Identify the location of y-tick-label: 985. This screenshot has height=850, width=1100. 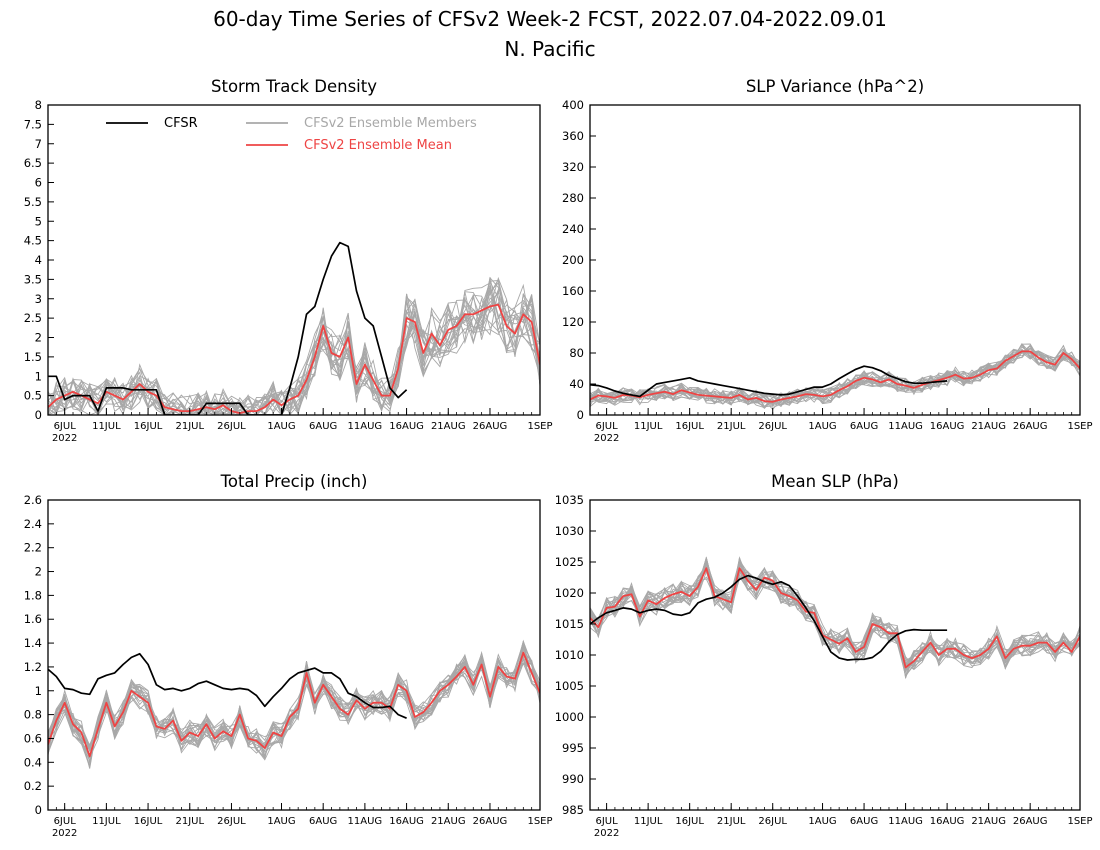
(573, 810).